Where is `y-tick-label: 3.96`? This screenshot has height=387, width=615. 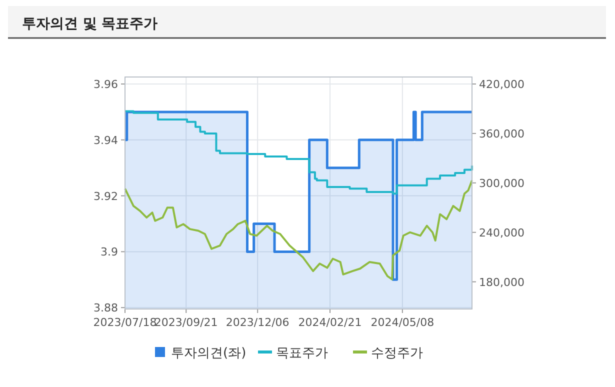
y-tick-label: 3.96 is located at coordinates (106, 84).